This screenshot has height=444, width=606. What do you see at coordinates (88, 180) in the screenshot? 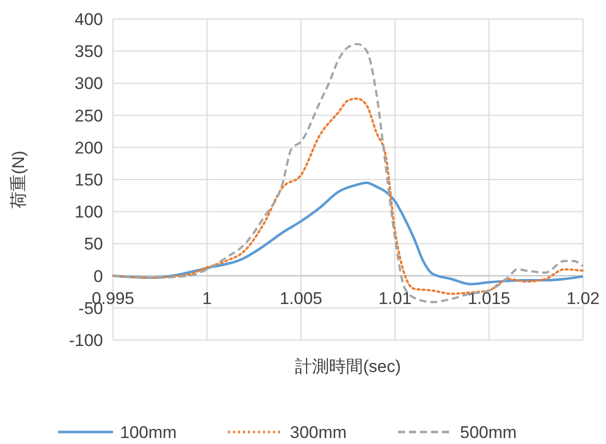
I see `y-tick-label: 150` at bounding box center [88, 180].